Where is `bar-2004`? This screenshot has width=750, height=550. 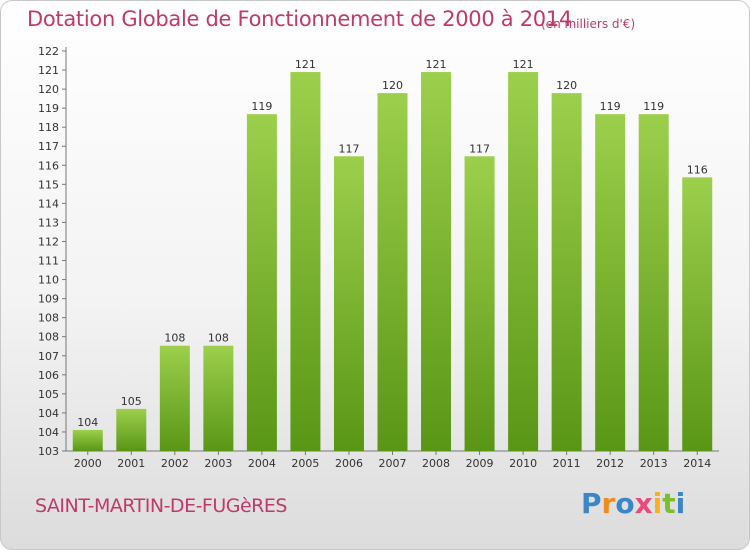
bar-2004 is located at coordinates (261, 282).